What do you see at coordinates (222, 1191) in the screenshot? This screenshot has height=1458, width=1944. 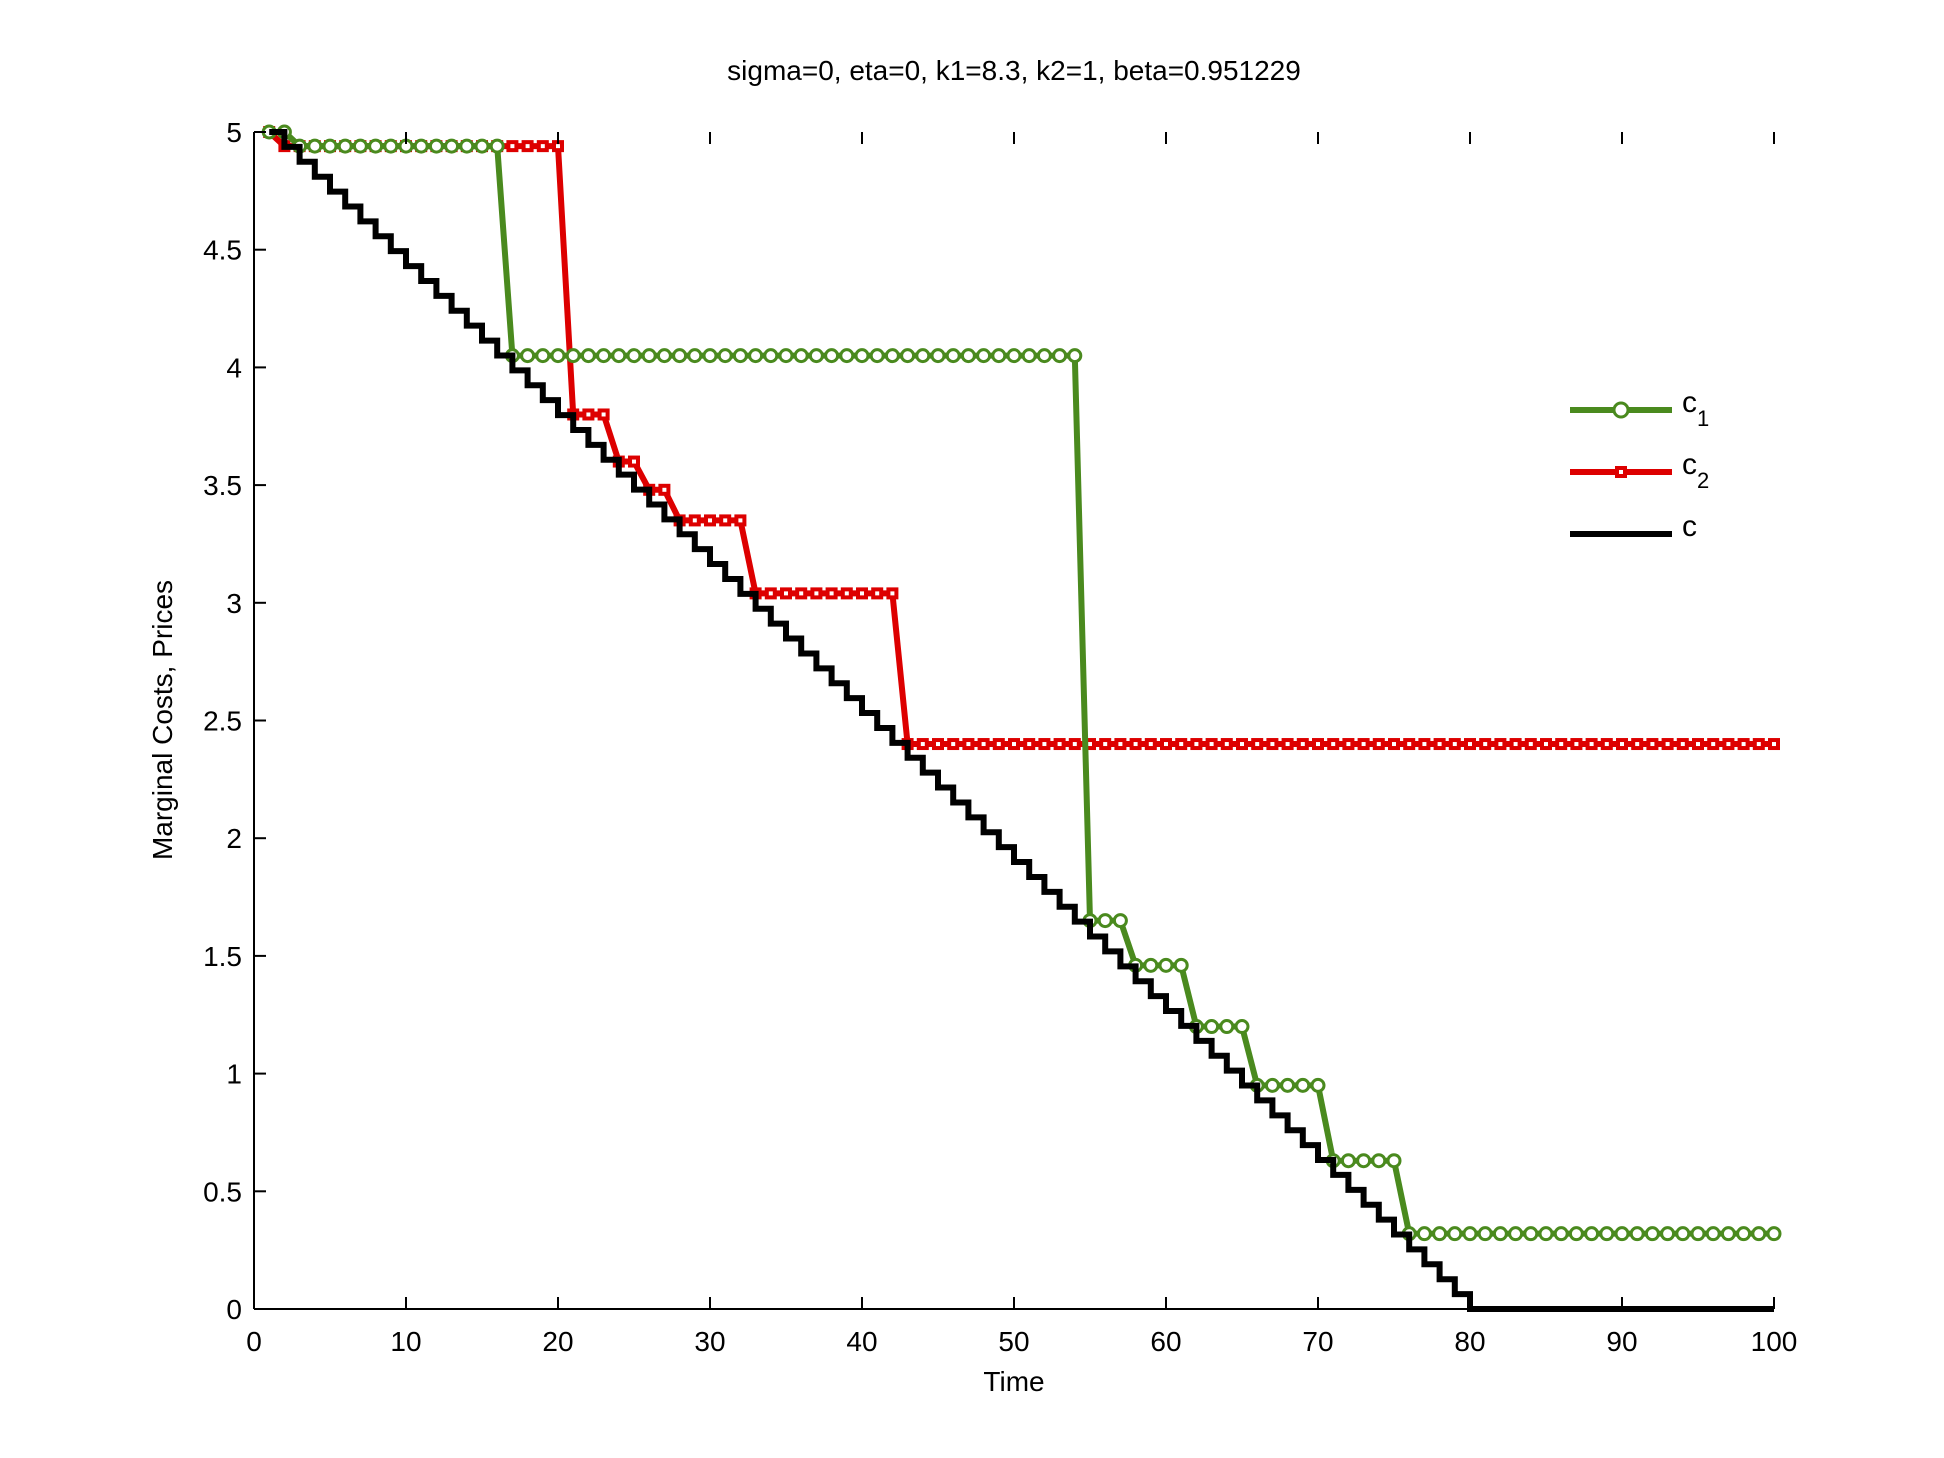 I see `y-tick-label: 0.5` at bounding box center [222, 1191].